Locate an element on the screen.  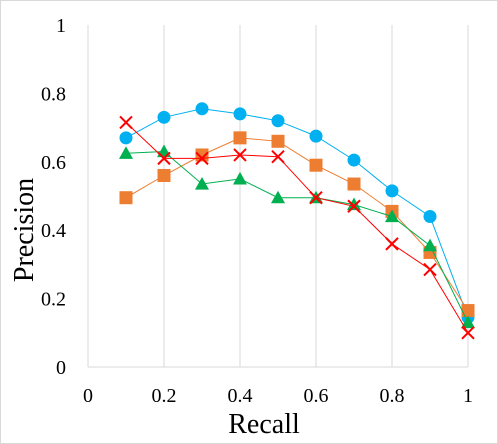
x-tick-label-5: 1 is located at coordinates (468, 396).